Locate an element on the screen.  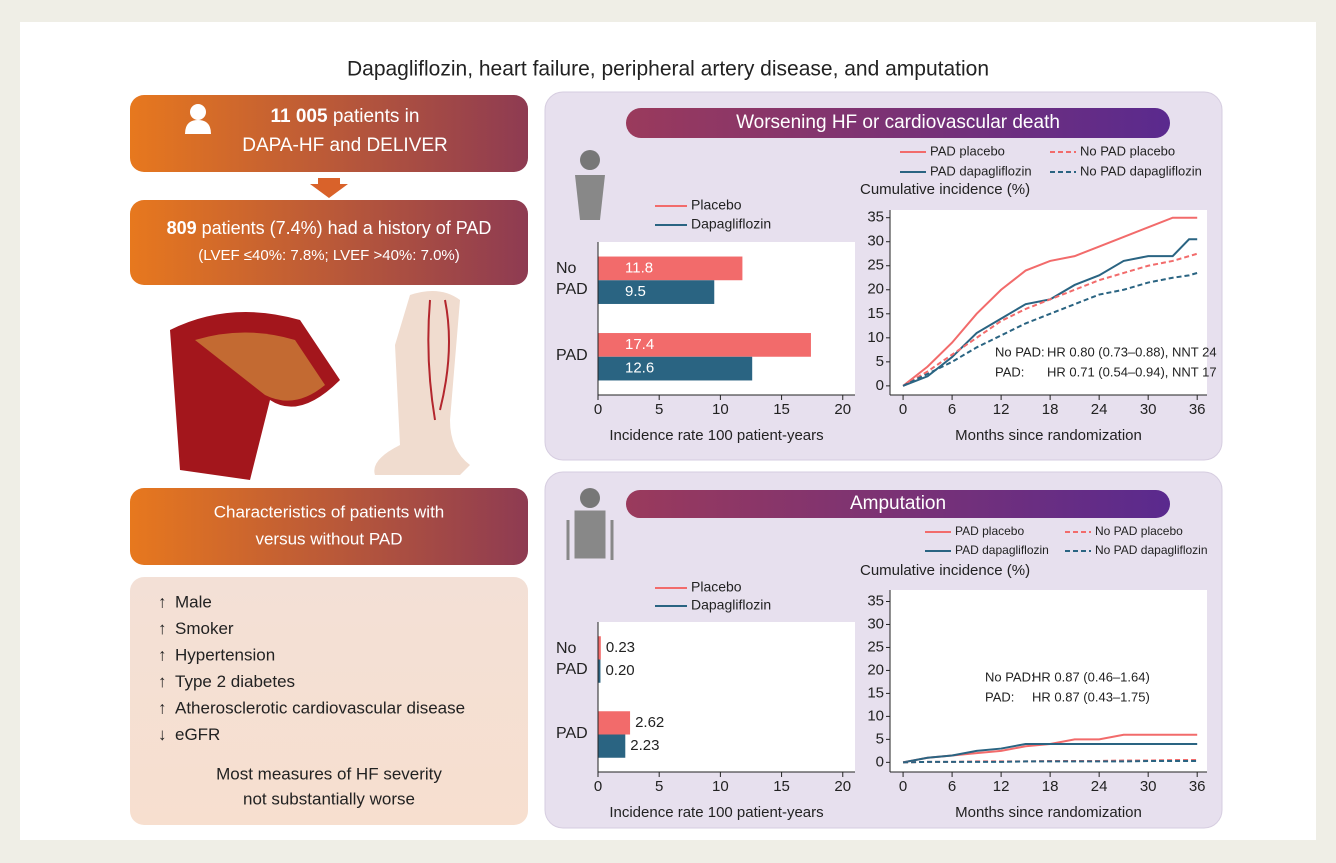
value-label: 2.62 is located at coordinates (649, 722).